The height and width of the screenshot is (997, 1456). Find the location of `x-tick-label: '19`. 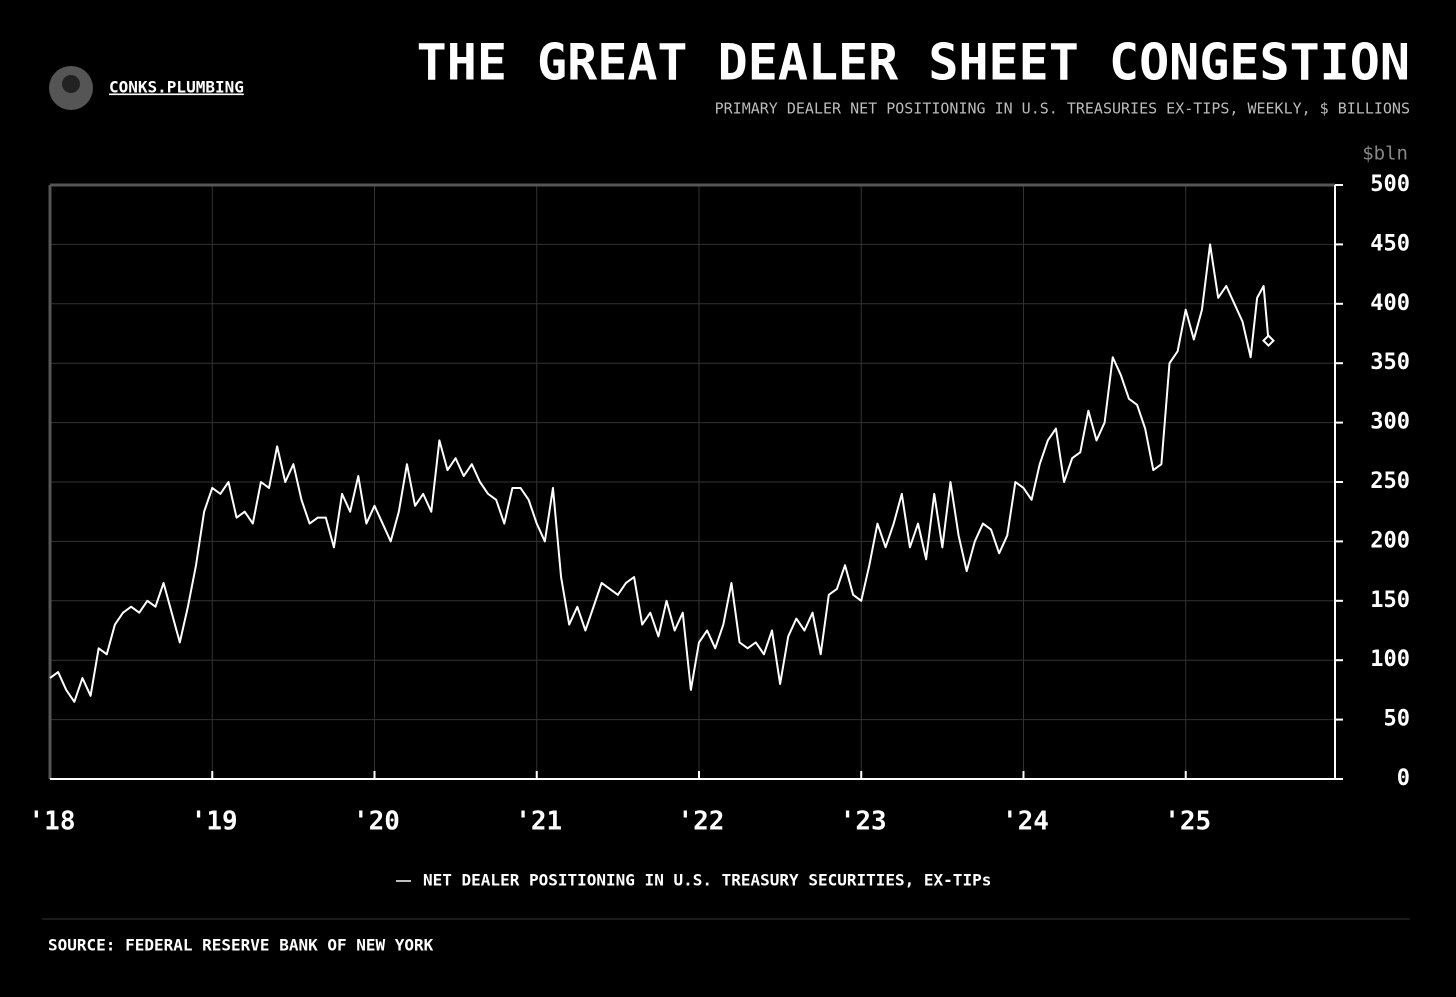

x-tick-label: '19 is located at coordinates (214, 822).